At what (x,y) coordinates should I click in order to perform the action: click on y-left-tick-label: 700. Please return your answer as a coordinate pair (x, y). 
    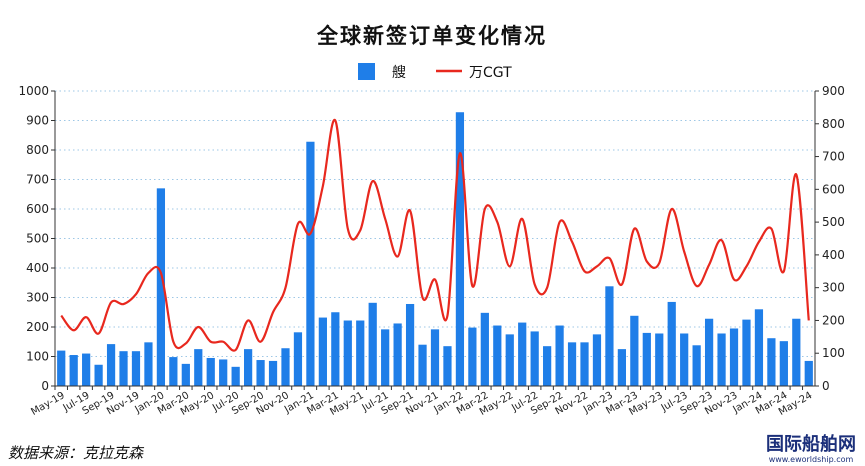
    Looking at the image, I should click on (37, 180).